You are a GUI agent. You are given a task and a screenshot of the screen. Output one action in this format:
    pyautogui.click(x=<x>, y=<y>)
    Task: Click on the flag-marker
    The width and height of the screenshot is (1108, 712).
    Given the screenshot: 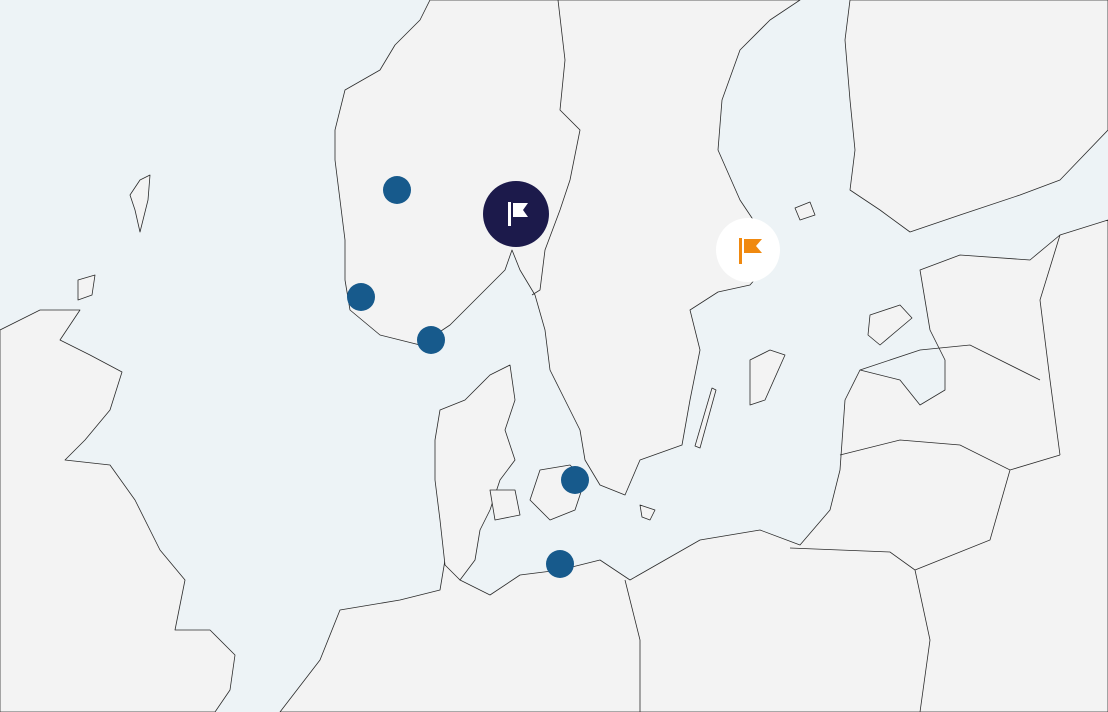 What is the action you would take?
    pyautogui.click(x=748, y=250)
    